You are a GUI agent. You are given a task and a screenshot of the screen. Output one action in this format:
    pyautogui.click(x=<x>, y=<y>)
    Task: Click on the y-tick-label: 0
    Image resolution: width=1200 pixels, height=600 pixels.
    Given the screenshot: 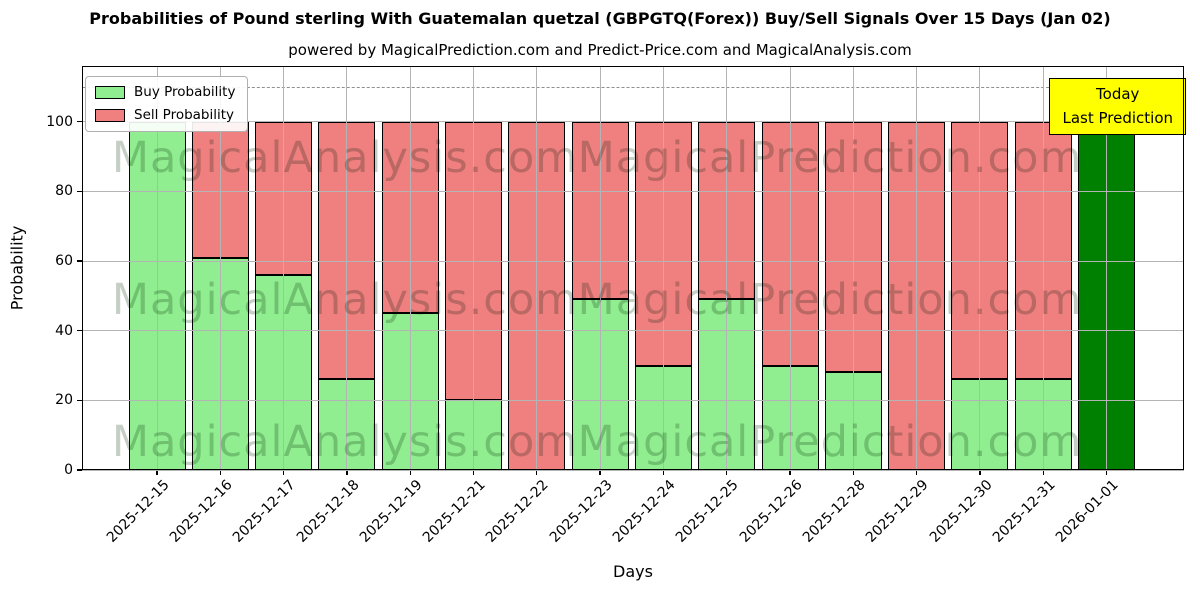 What is the action you would take?
    pyautogui.click(x=68, y=470)
    